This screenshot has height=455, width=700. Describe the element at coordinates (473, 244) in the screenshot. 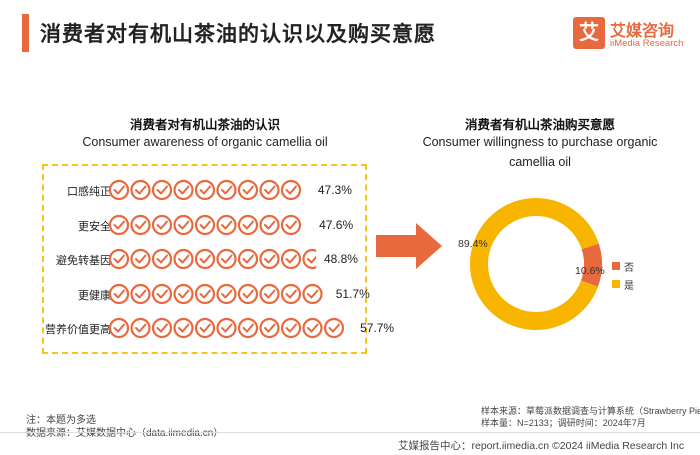

I see `donut-value-label: 89.4%` at that location.